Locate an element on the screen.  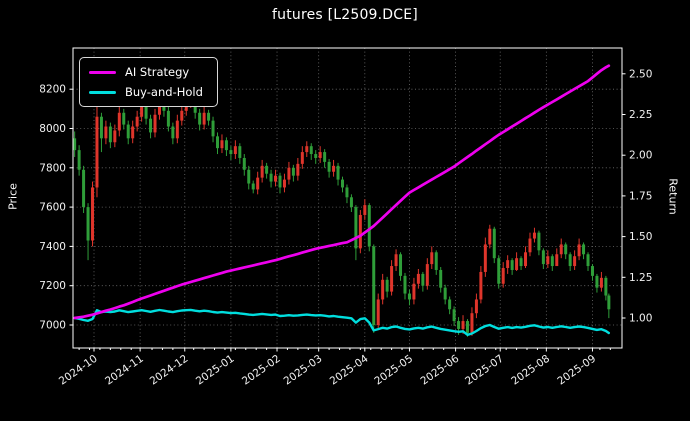
buy-and-hold-line-swatch is located at coordinates (102, 92).